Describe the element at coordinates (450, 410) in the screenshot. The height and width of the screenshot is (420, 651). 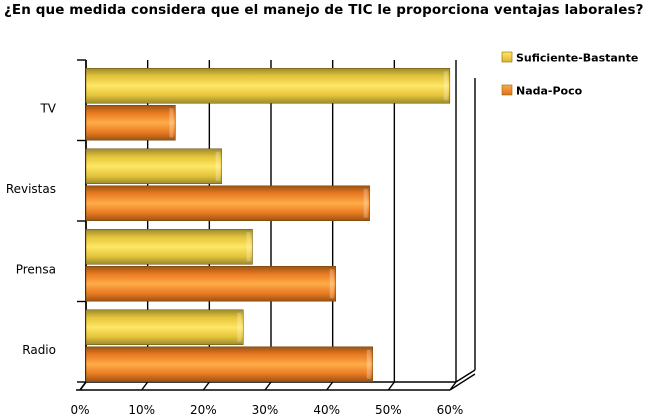
I see `x-tick-label: 60%` at that location.